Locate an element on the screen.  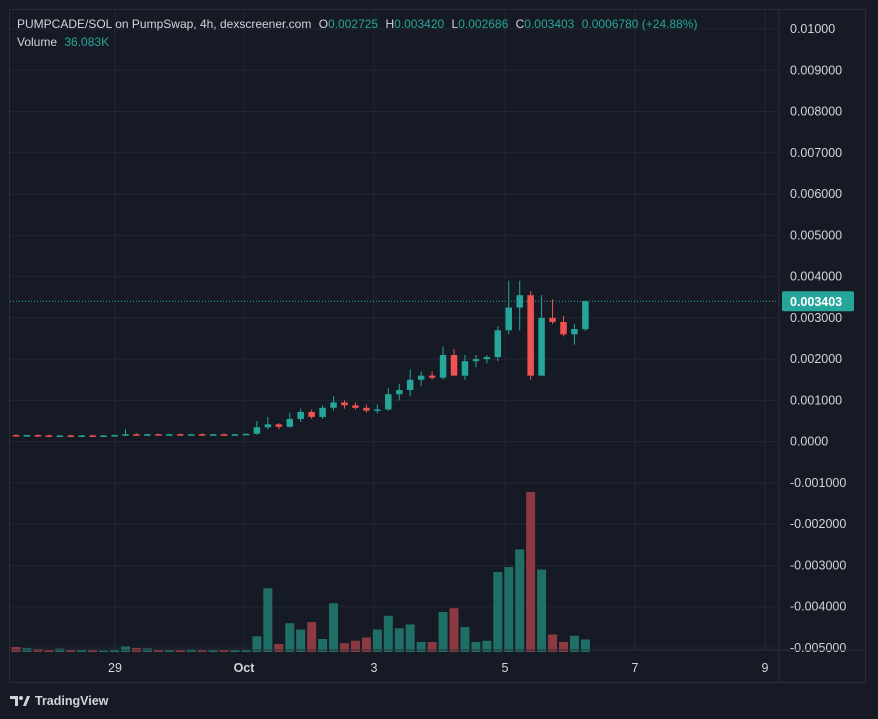
y-tick-label: -0.005000 is located at coordinates (818, 648).